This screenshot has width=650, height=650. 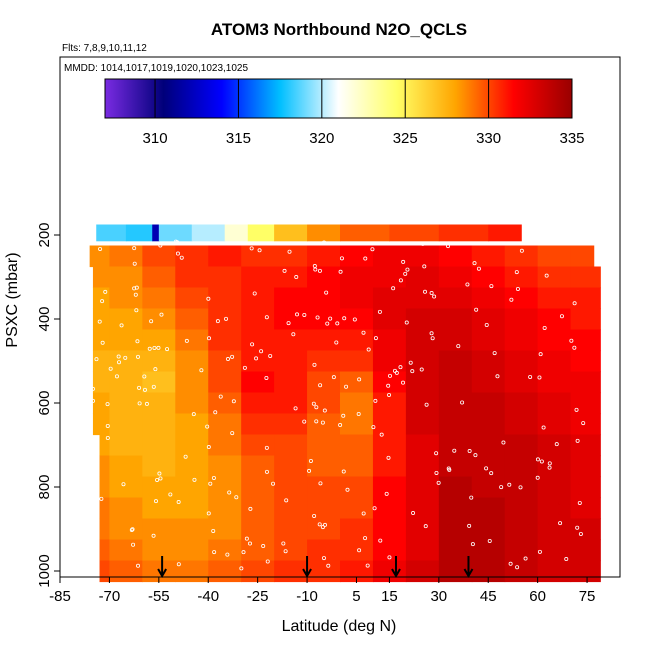 I want to click on latitude-arrow-head, so click(x=162, y=573).